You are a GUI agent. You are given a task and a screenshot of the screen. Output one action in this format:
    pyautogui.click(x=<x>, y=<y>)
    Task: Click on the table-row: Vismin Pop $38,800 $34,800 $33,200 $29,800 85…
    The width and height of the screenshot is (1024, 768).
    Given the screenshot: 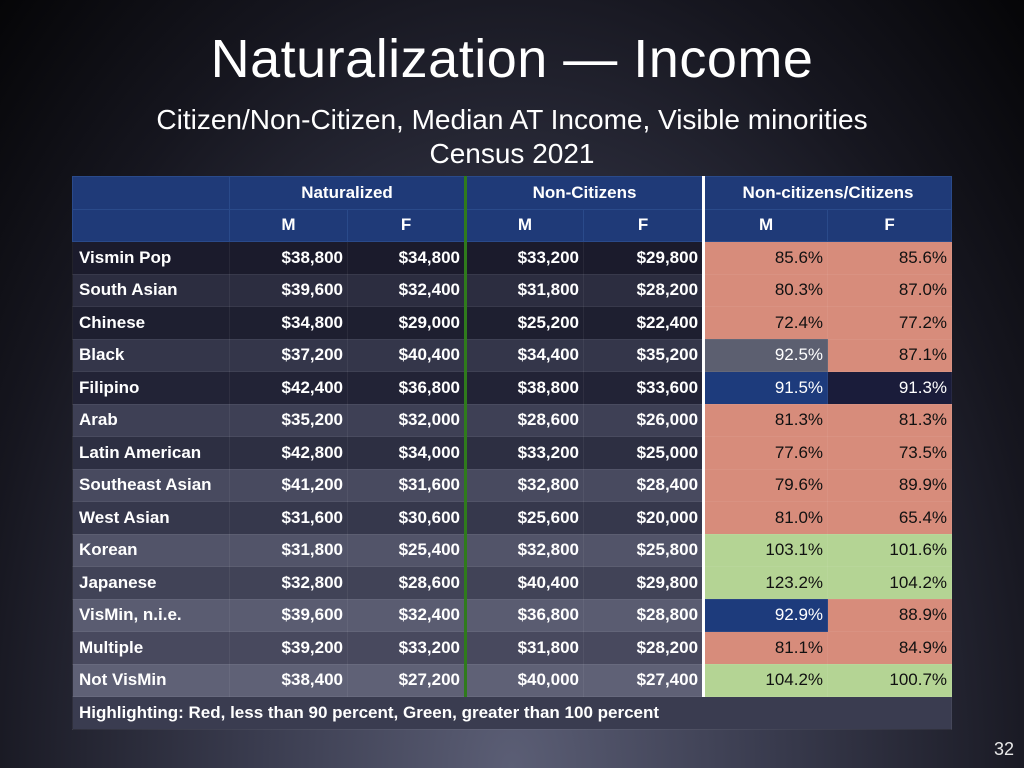 What is the action you would take?
    pyautogui.click(x=512, y=258)
    